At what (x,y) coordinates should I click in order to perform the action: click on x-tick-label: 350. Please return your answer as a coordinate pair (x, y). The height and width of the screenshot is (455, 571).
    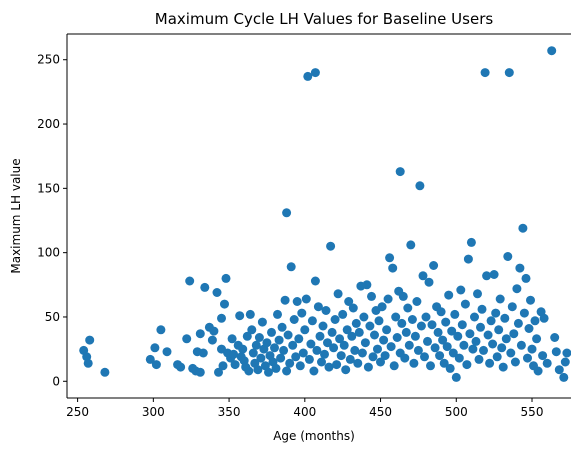
    Looking at the image, I should click on (229, 412).